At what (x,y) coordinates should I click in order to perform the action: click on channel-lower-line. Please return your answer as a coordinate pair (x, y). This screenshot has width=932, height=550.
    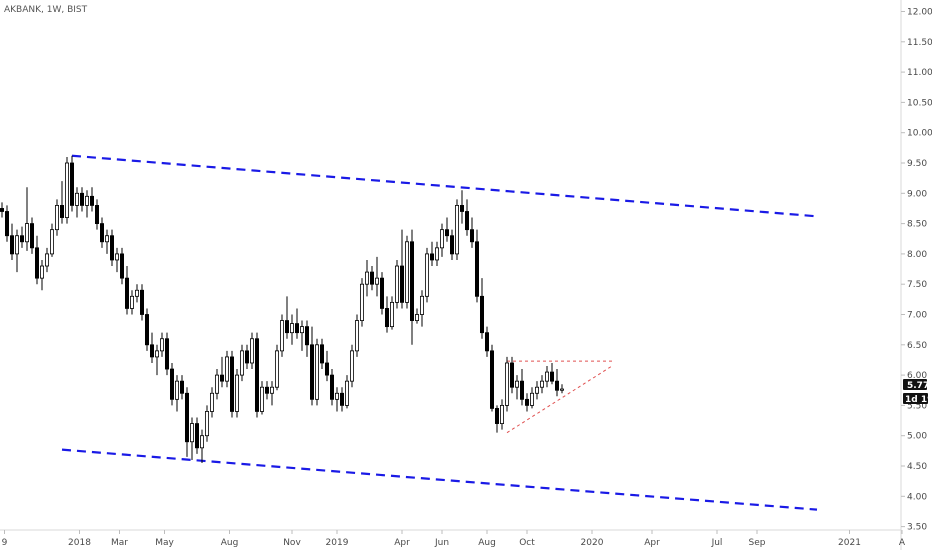
    Looking at the image, I should click on (439, 479).